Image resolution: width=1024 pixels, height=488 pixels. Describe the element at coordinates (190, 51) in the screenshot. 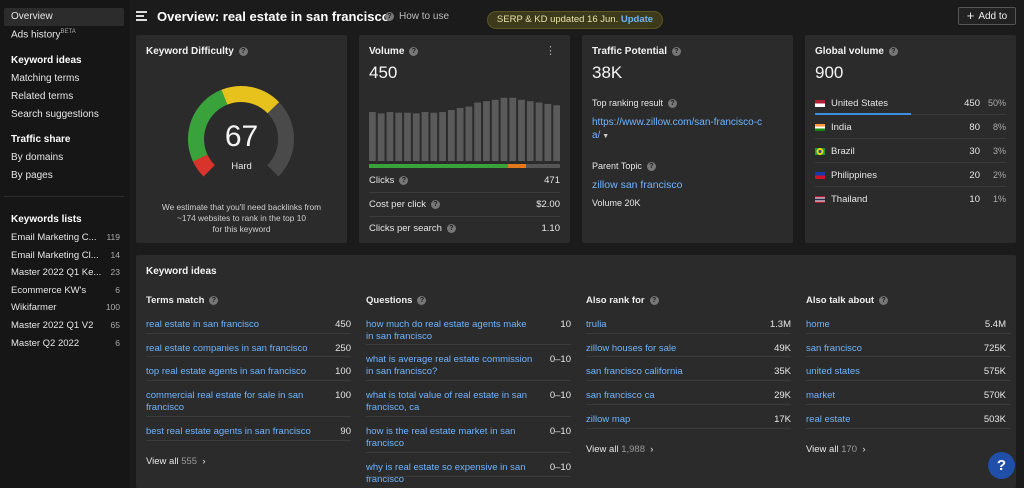

I see `kd-title-label: Keyword Difficulty` at that location.